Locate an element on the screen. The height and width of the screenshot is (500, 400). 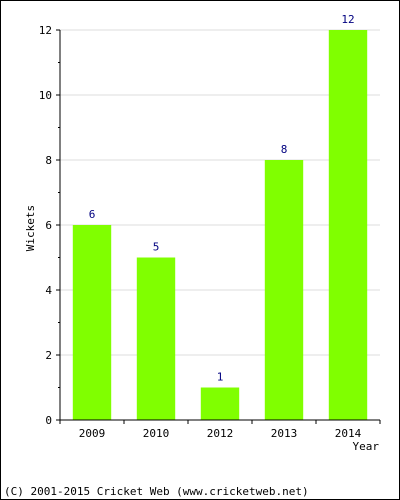
x-tick-label-2010: 2010 is located at coordinates (156, 433).